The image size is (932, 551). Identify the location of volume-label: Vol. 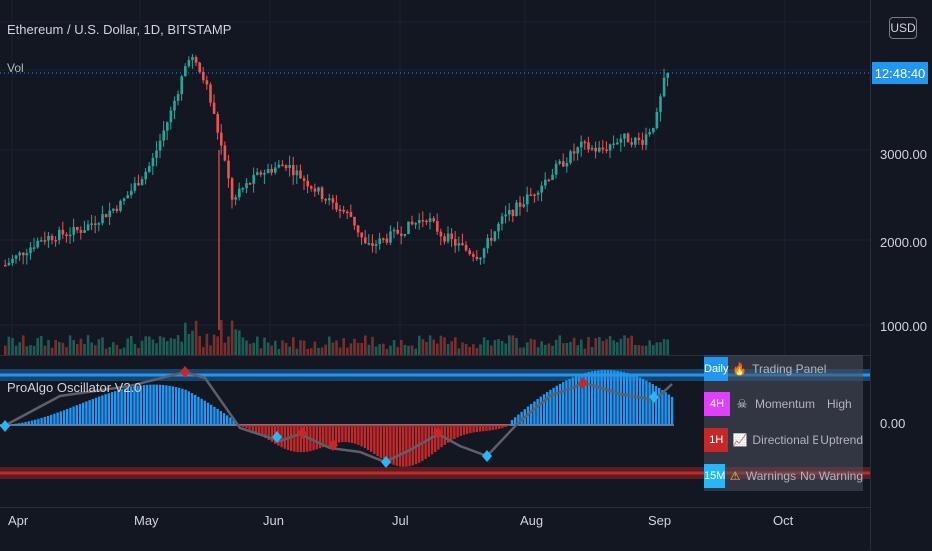
(15, 68).